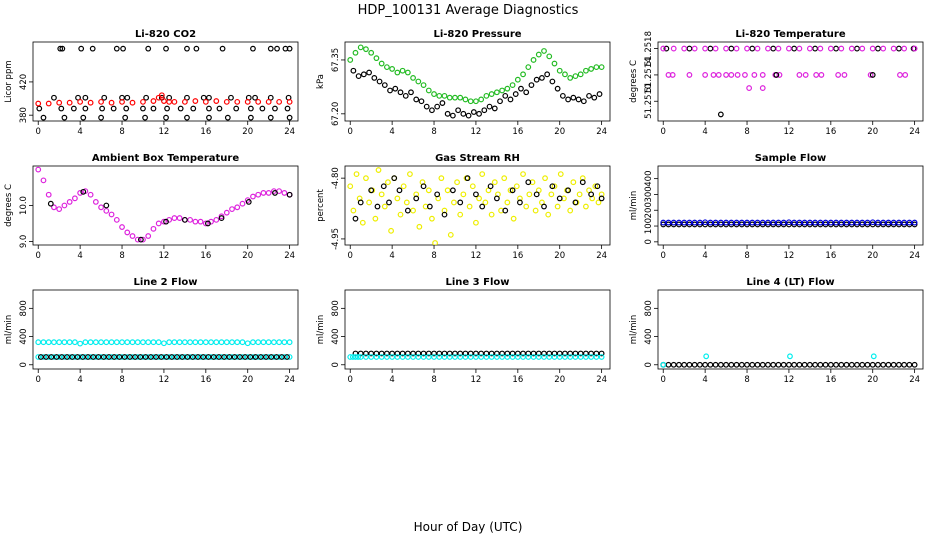 The width and height of the screenshot is (936, 540). I want to click on y-tick-label: 200, so click(649, 210).